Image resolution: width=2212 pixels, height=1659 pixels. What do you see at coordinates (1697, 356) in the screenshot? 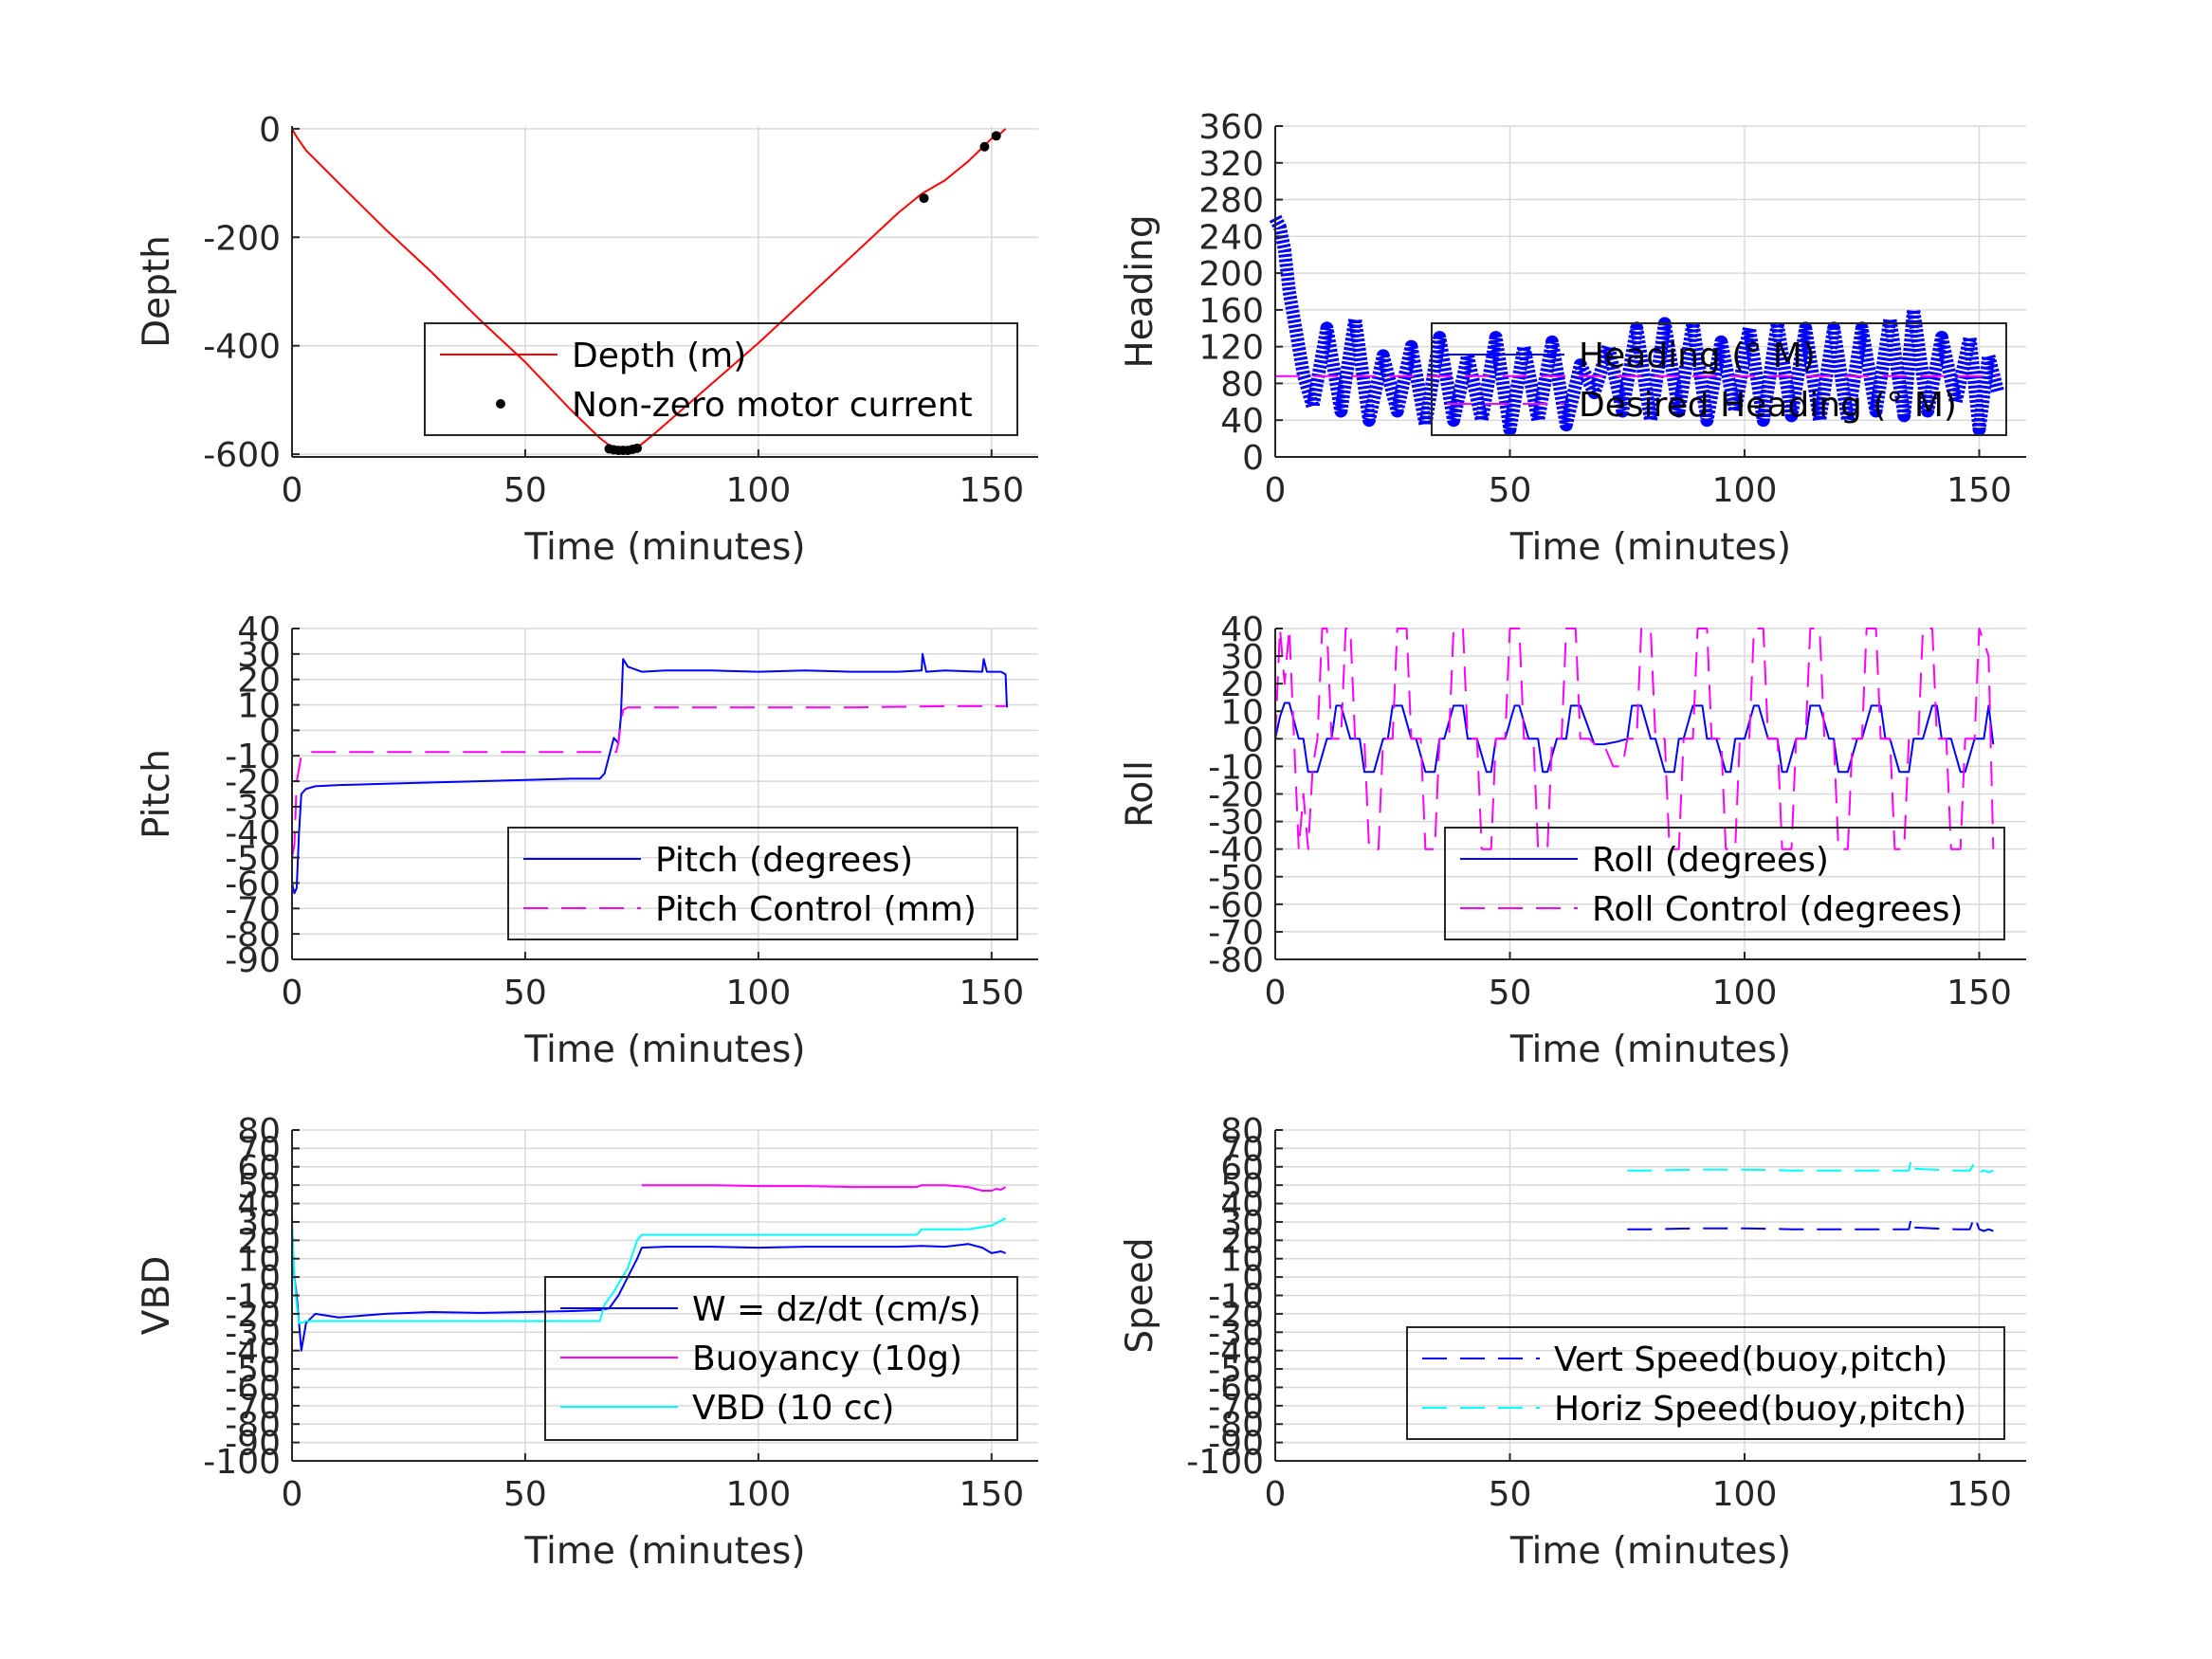
I see `legend-label: Heading (° M)` at bounding box center [1697, 356].